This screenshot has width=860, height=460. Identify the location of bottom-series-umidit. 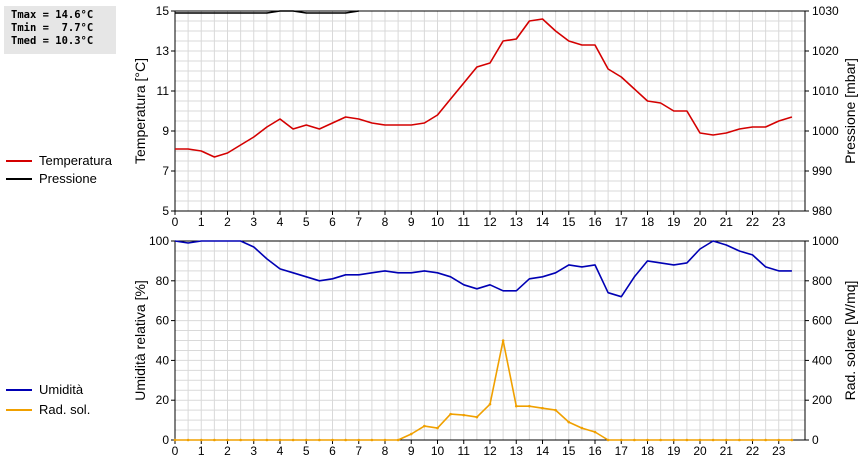
(483, 269).